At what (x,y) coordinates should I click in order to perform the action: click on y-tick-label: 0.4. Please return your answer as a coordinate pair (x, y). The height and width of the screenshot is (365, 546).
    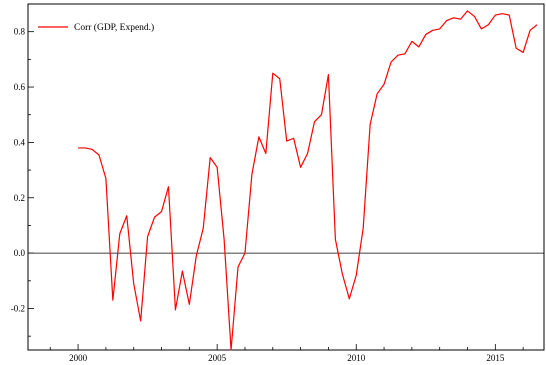
    Looking at the image, I should click on (20, 142).